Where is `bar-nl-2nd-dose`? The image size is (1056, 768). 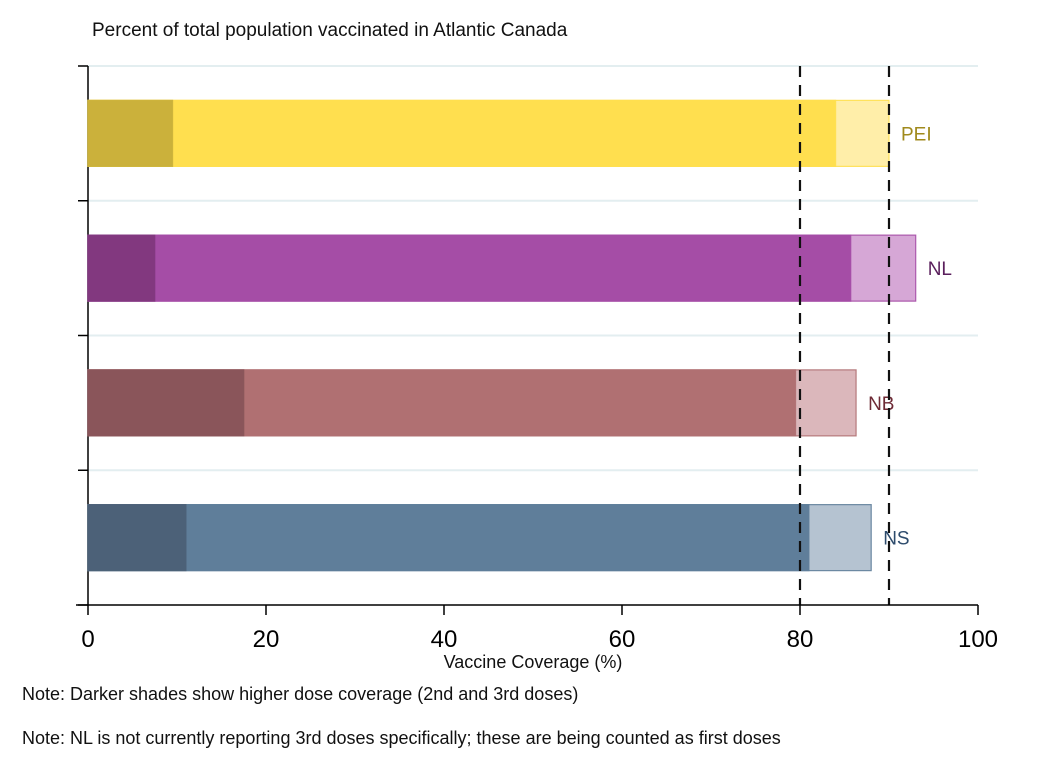 bar-nl-2nd-dose is located at coordinates (469, 268).